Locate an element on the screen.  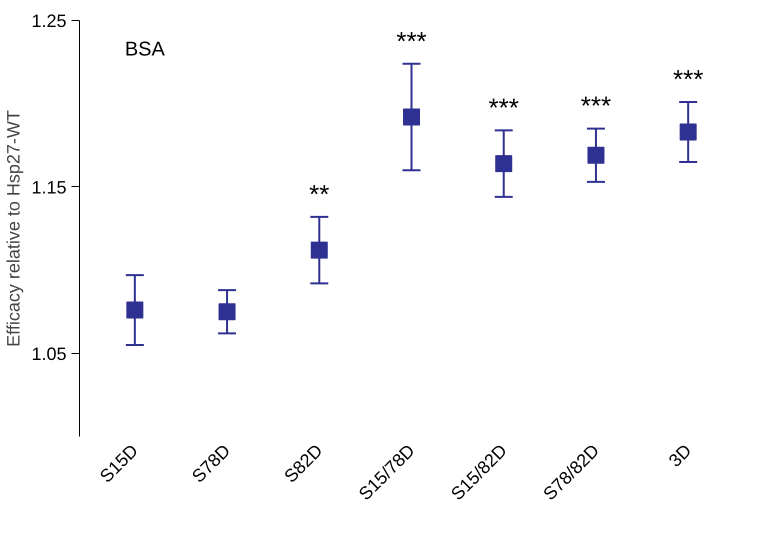
y-tick-label: 1.15 is located at coordinates (49, 187).